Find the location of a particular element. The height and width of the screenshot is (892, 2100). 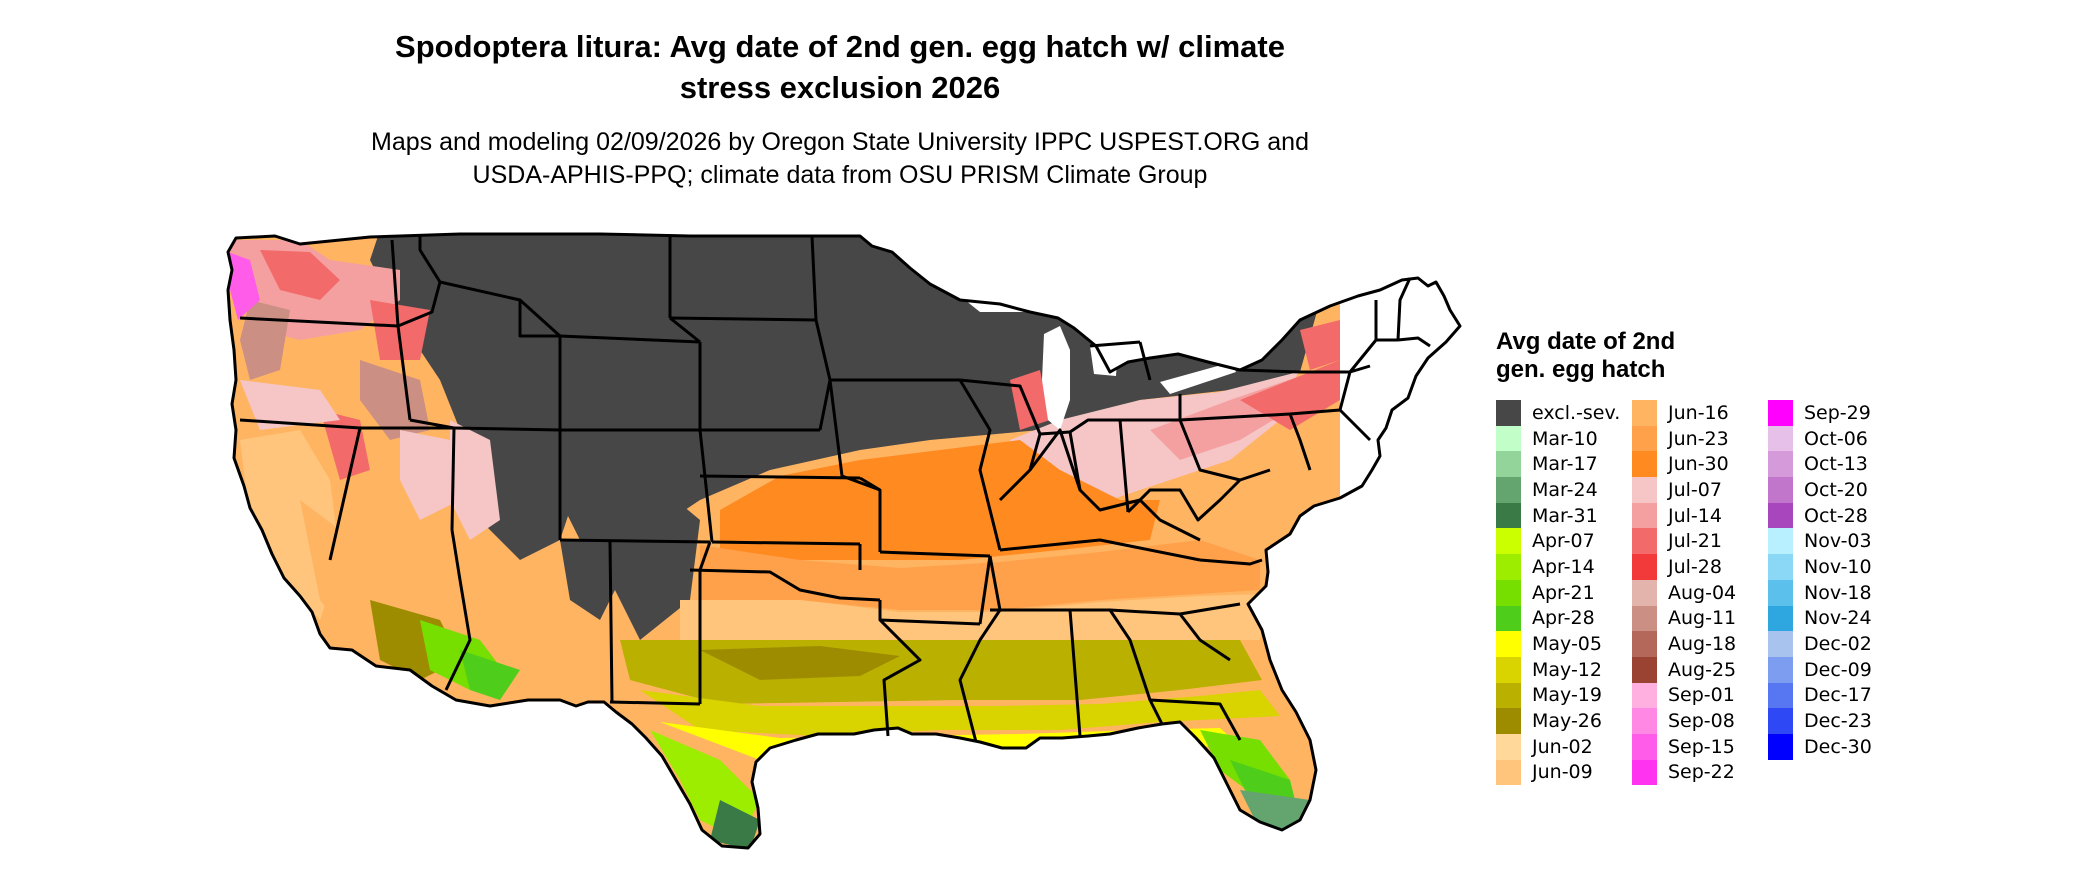

legend-item: Apr-21 is located at coordinates (1564, 592).